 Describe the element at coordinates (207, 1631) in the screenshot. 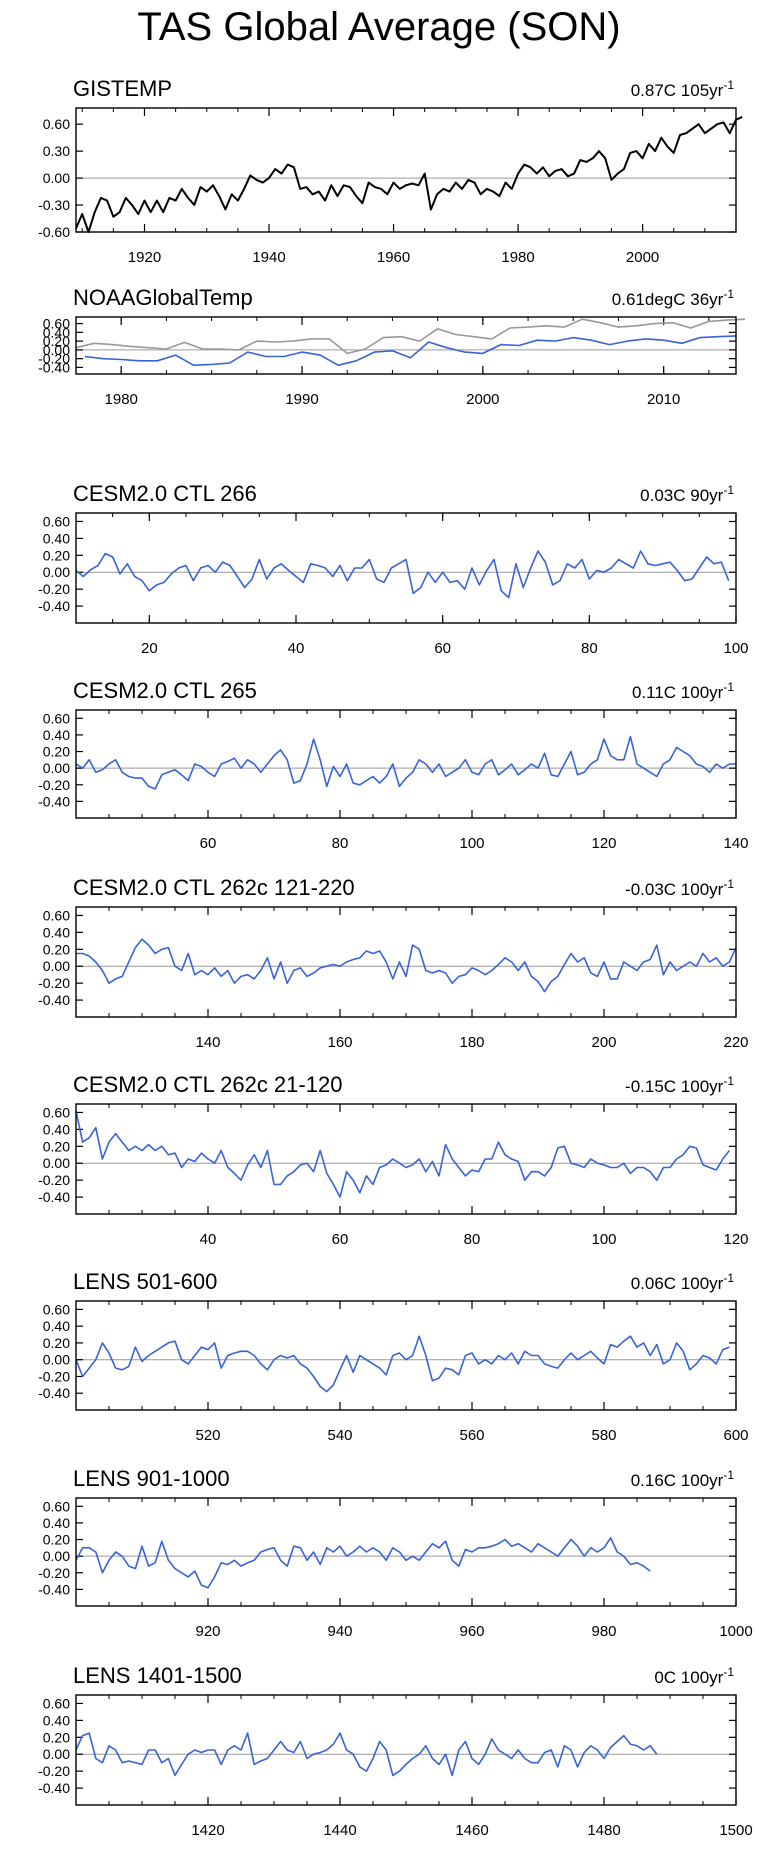

I see `x-tick-label: 920` at that location.